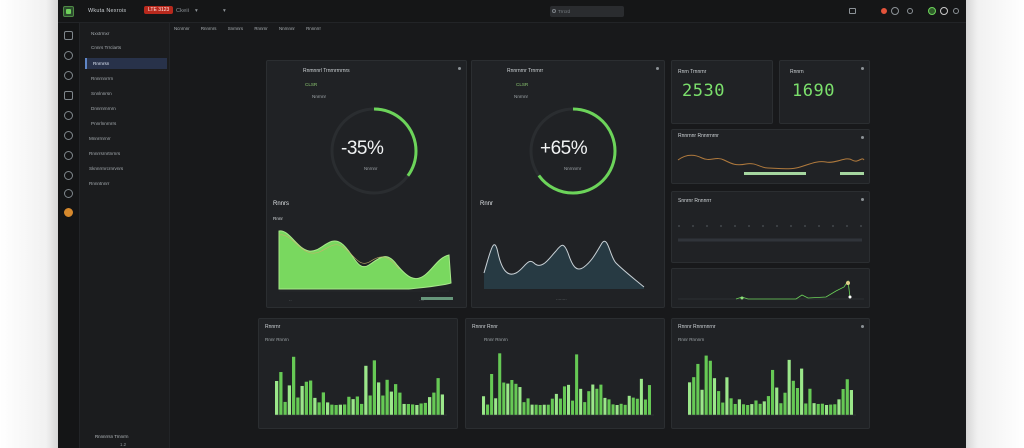 The height and width of the screenshot is (448, 1024). I want to click on breadcrumb-item: Nnrnnnr, so click(286, 28).